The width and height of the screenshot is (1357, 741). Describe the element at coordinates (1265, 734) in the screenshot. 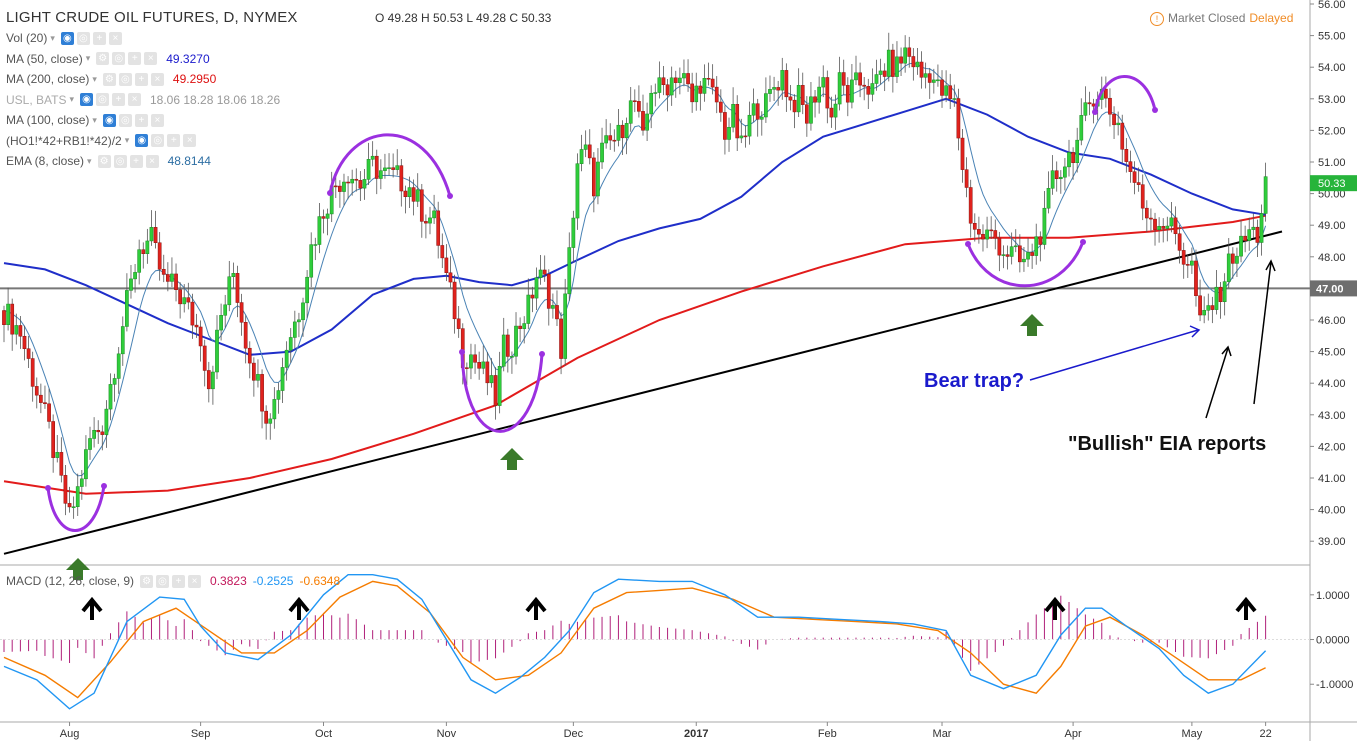

I see `x-tick-label: 22` at that location.